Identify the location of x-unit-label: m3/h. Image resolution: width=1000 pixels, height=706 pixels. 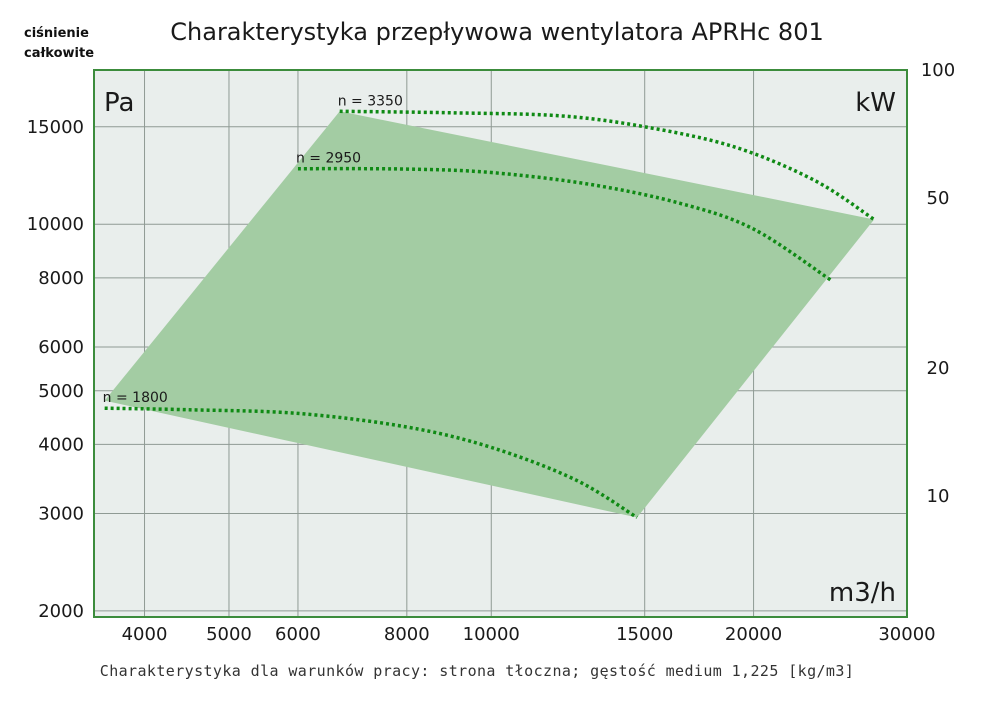
(862, 593).